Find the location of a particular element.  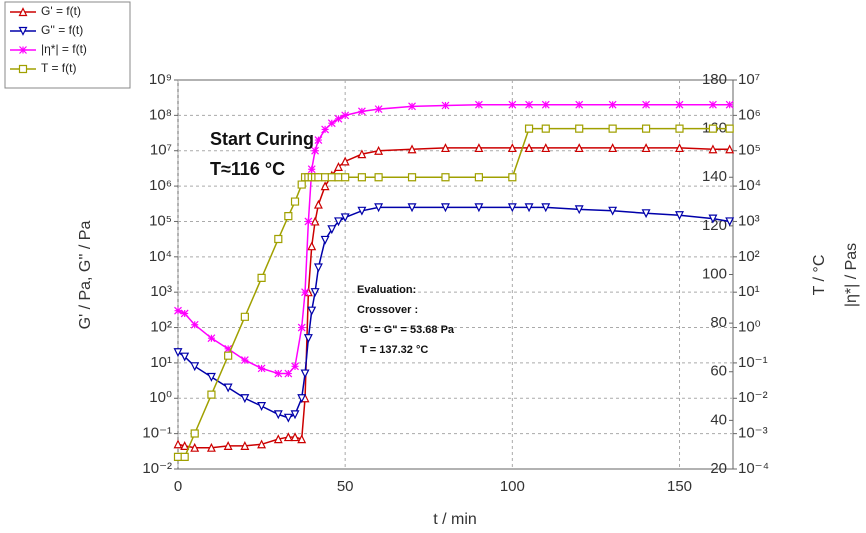

y2-tick-label: 60 is located at coordinates (718, 371).